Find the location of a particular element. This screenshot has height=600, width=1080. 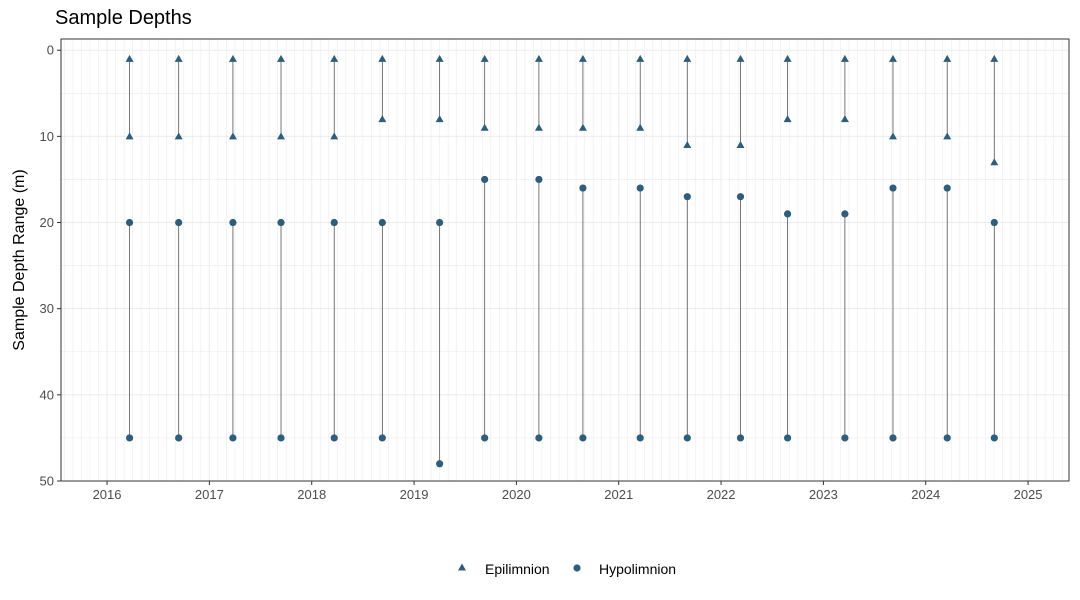

x-tick-label: 2021 is located at coordinates (618, 494).